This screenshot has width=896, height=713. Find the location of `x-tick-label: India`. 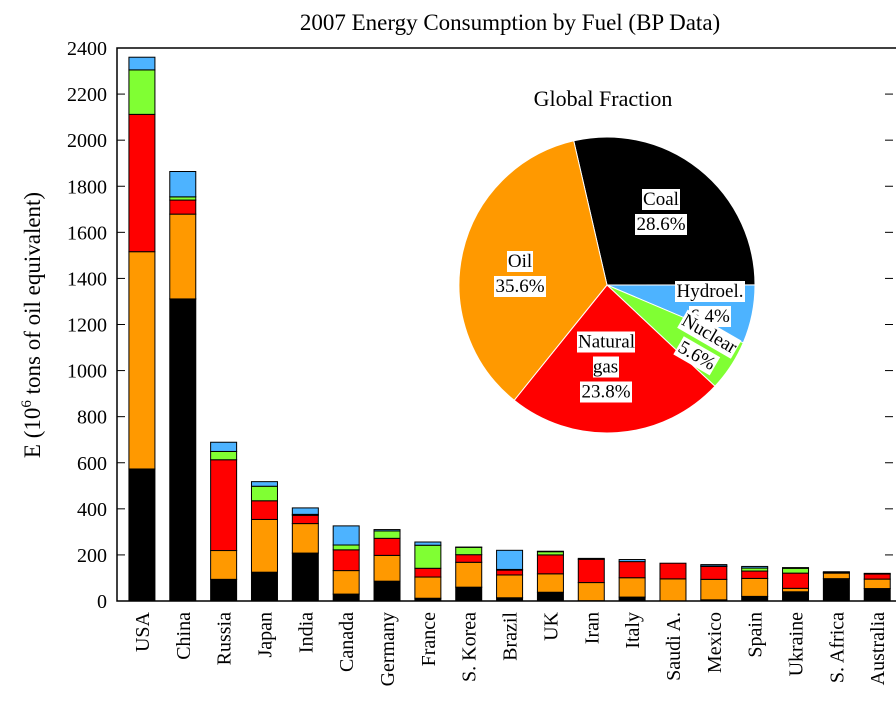

x-tick-label: India is located at coordinates (306, 632).